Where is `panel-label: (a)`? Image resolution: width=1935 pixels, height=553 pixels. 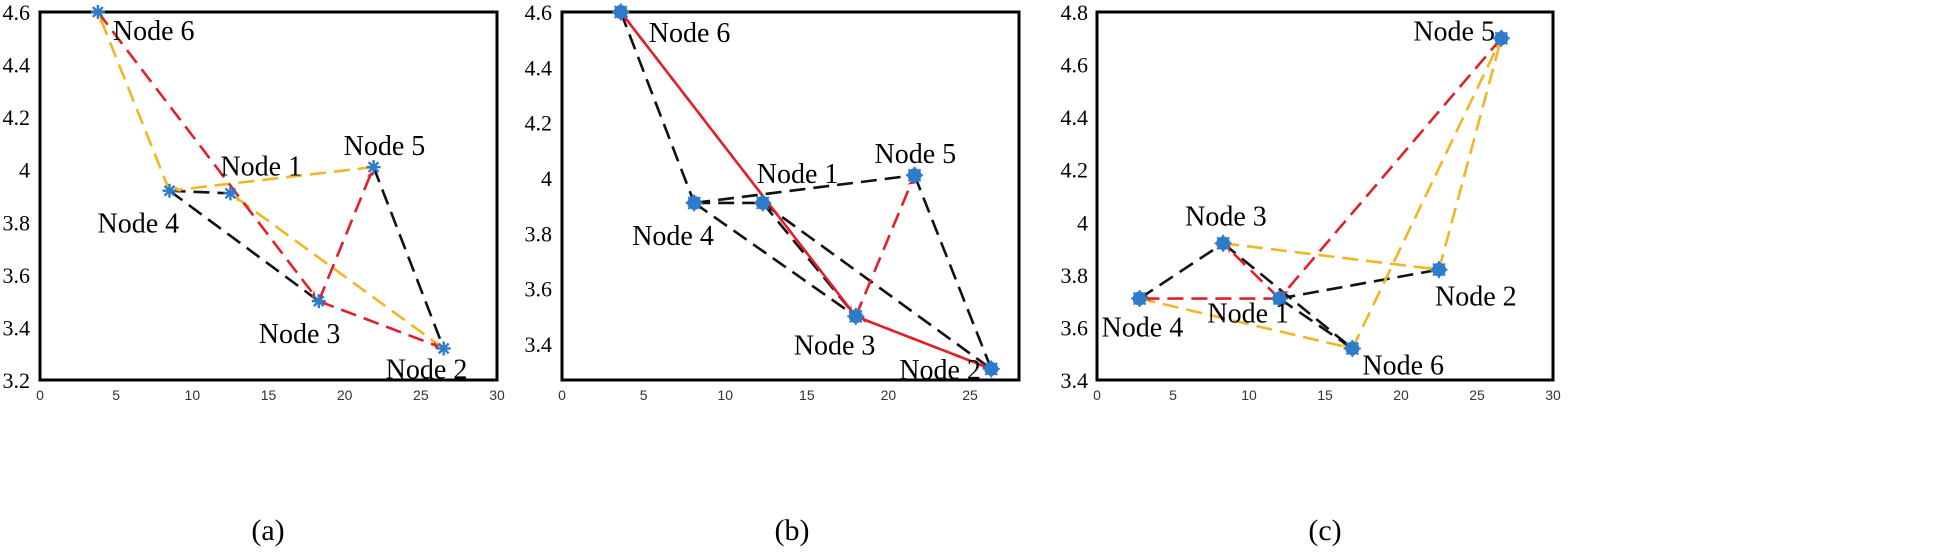
panel-label: (a) is located at coordinates (267, 530).